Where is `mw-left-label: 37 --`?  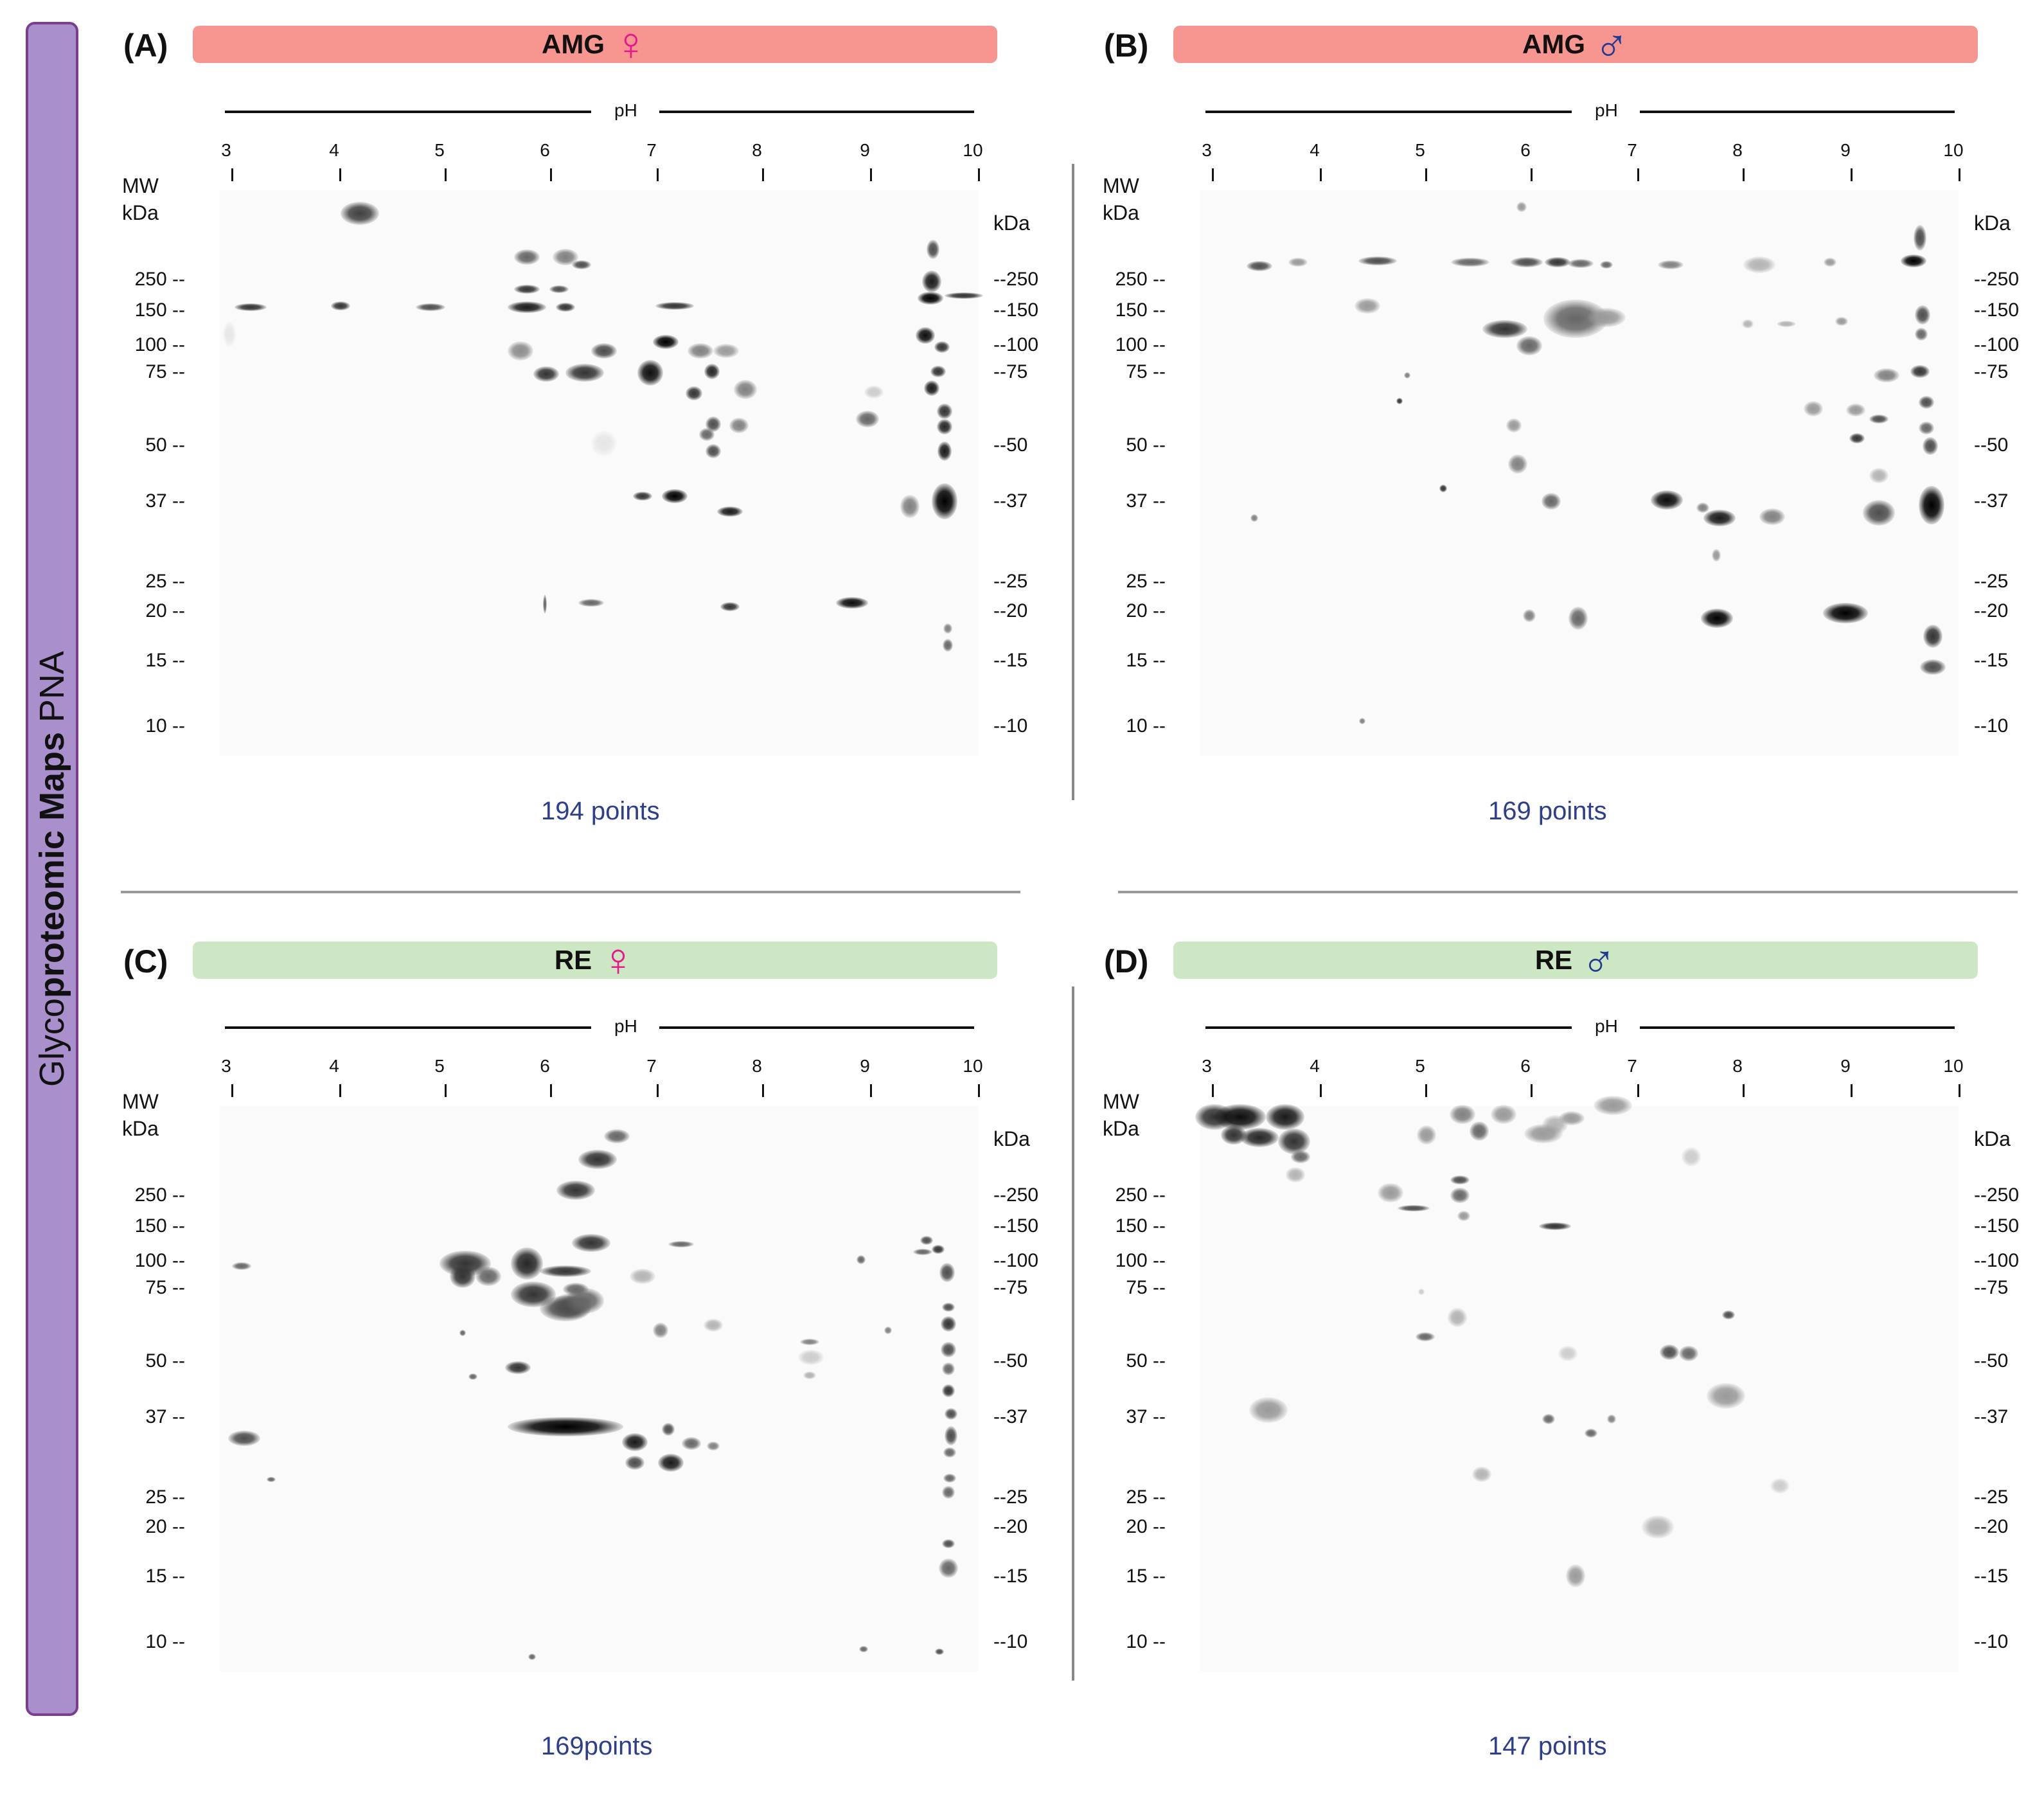
mw-left-label: 37 -- is located at coordinates (1146, 1417).